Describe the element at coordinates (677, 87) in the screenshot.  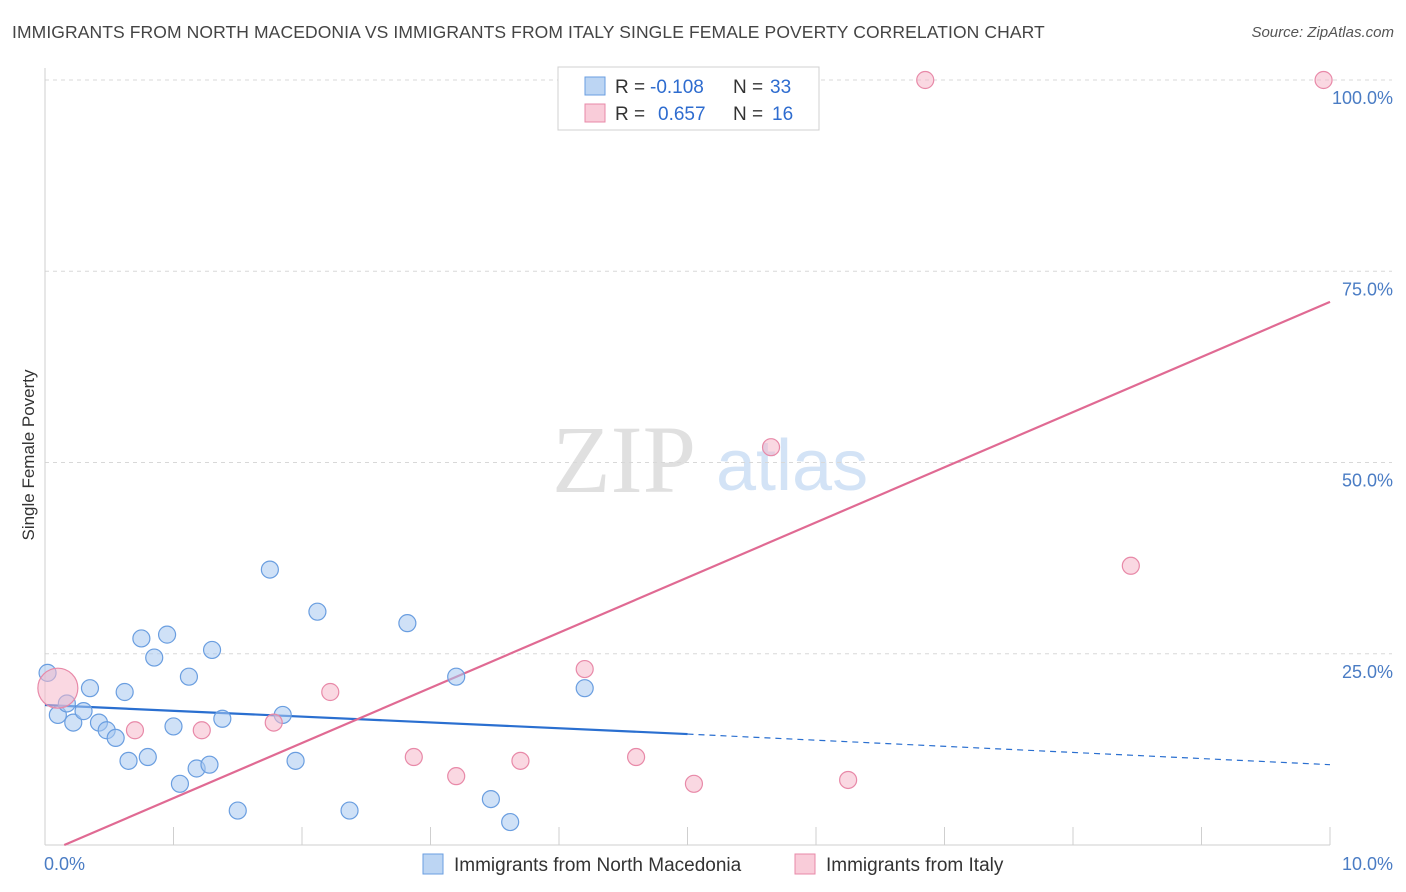
I see `legend-r-value-blue: -0.108` at that location.